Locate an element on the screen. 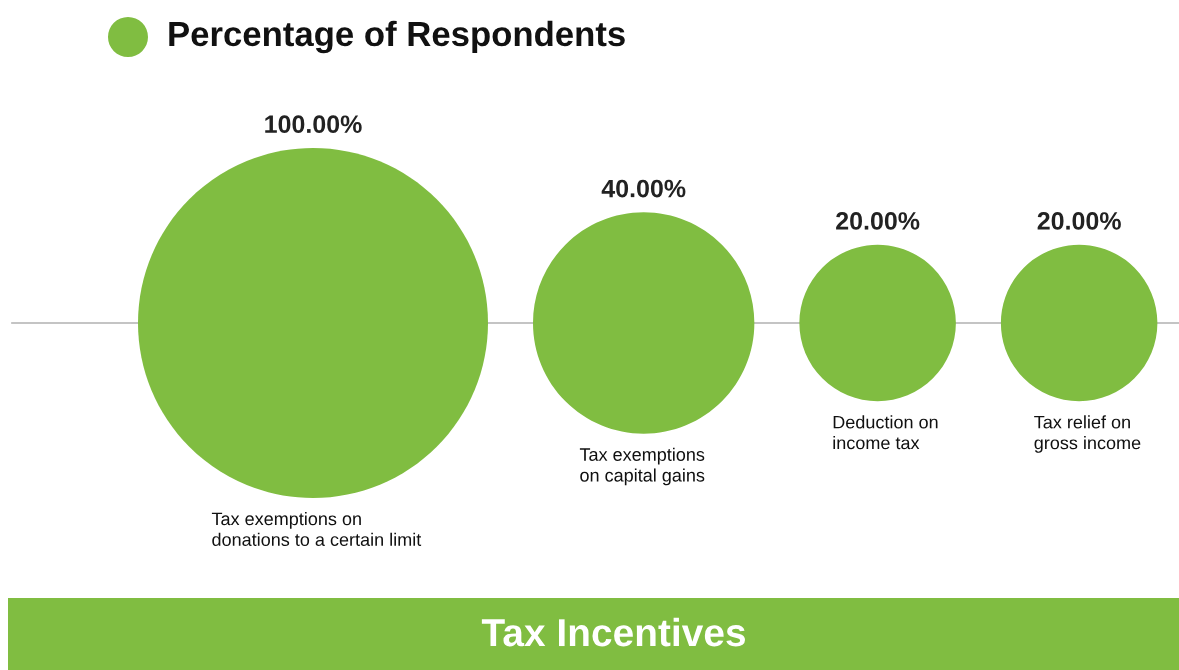 The image size is (1179, 670). category-label: Deduction on income tax is located at coordinates (885, 432).